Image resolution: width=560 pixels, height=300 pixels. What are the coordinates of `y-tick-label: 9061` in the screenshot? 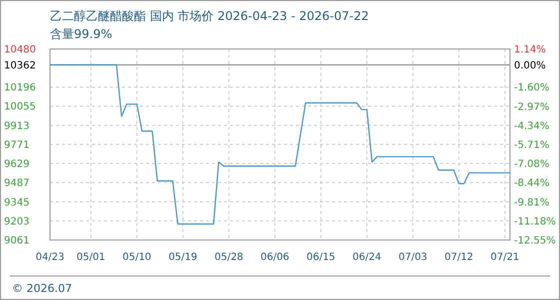 It's located at (17, 241).